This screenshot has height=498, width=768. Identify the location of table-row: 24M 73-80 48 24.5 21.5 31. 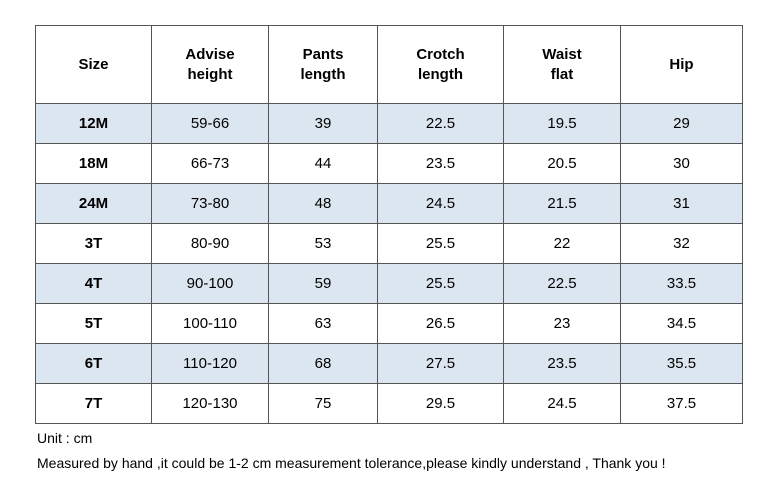
(389, 203).